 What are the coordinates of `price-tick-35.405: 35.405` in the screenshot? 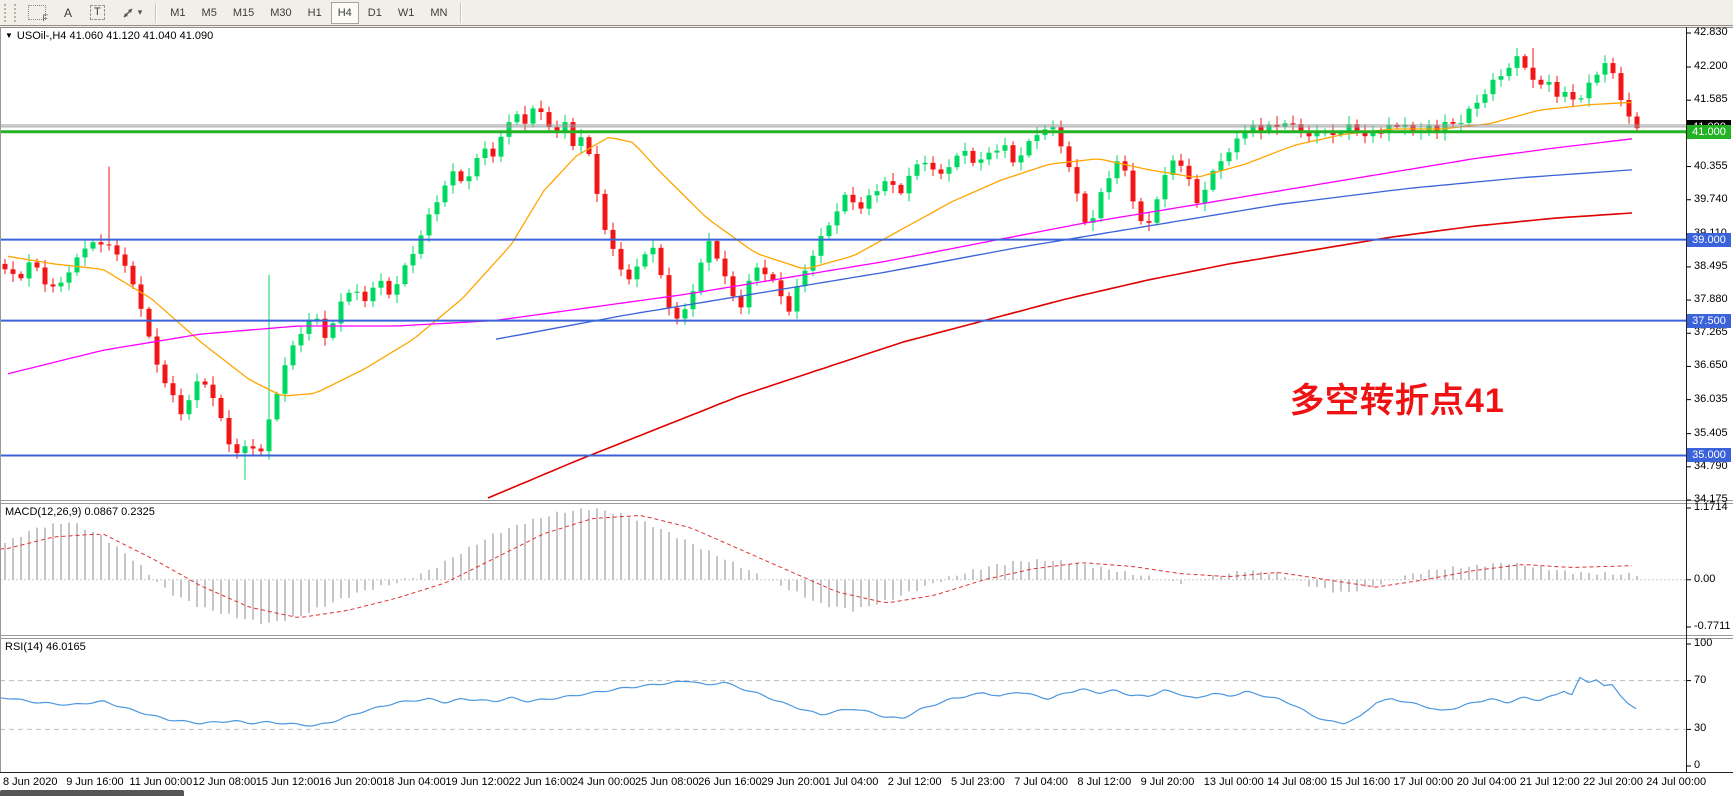 It's located at (1711, 432).